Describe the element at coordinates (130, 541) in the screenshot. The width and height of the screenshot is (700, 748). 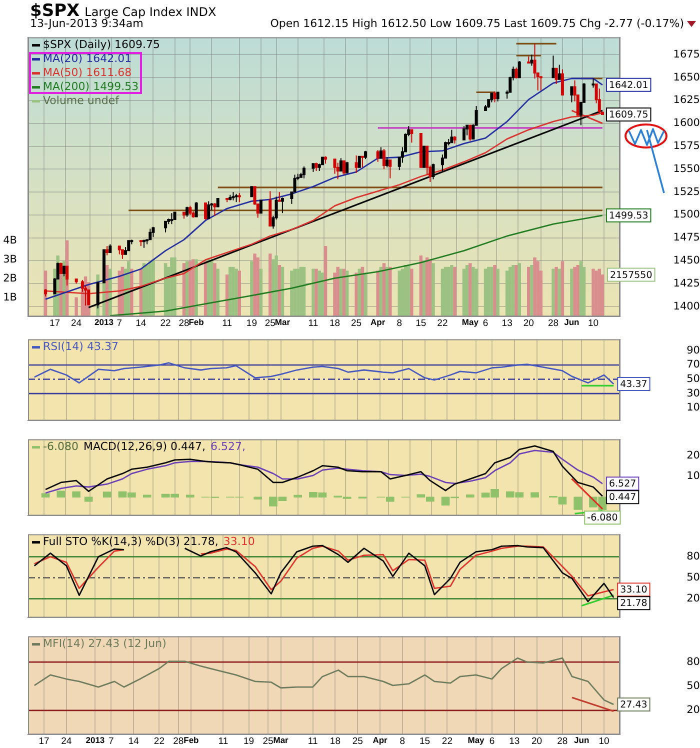
I see `legend-label: Full STO %K(14,3) %D(3) 21.78,` at that location.